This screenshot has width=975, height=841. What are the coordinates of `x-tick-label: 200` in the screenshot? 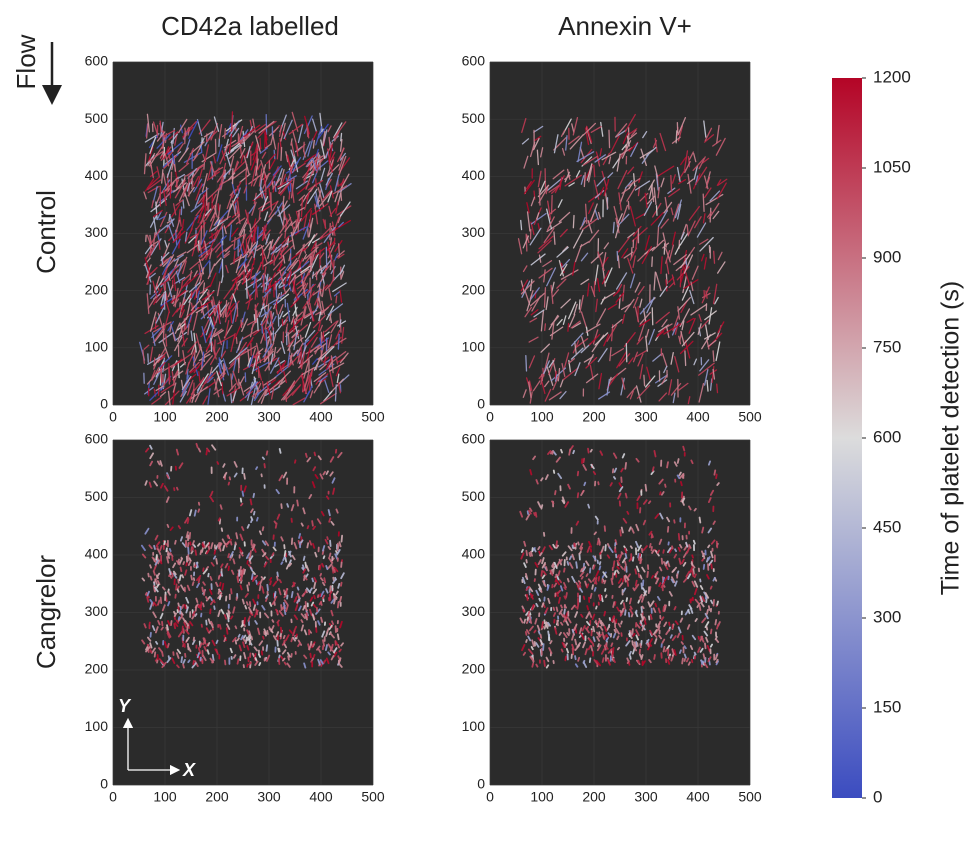 It's located at (594, 797).